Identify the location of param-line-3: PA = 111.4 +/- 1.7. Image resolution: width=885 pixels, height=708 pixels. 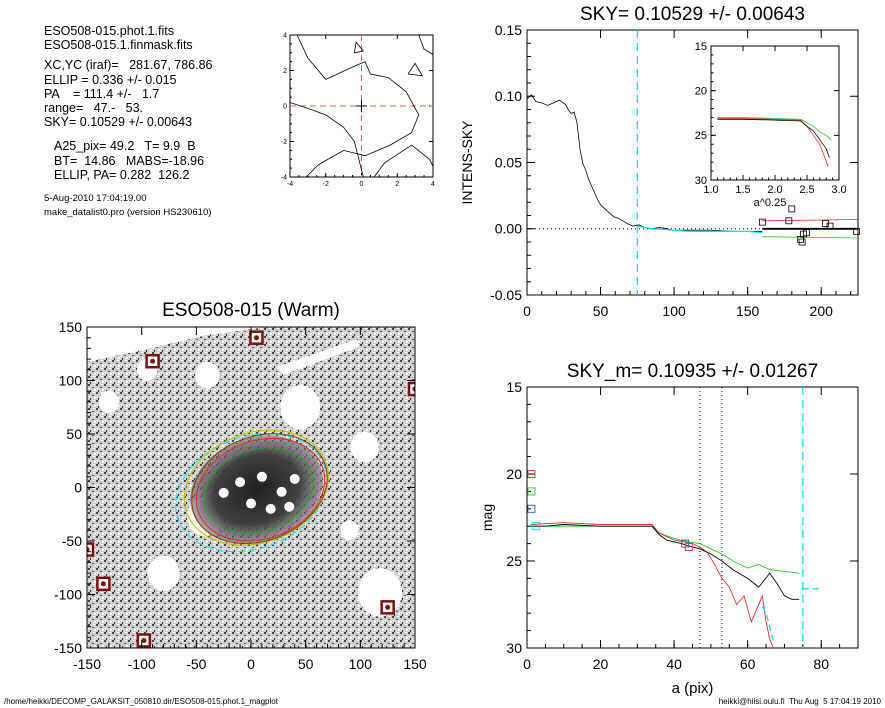
(102, 93).